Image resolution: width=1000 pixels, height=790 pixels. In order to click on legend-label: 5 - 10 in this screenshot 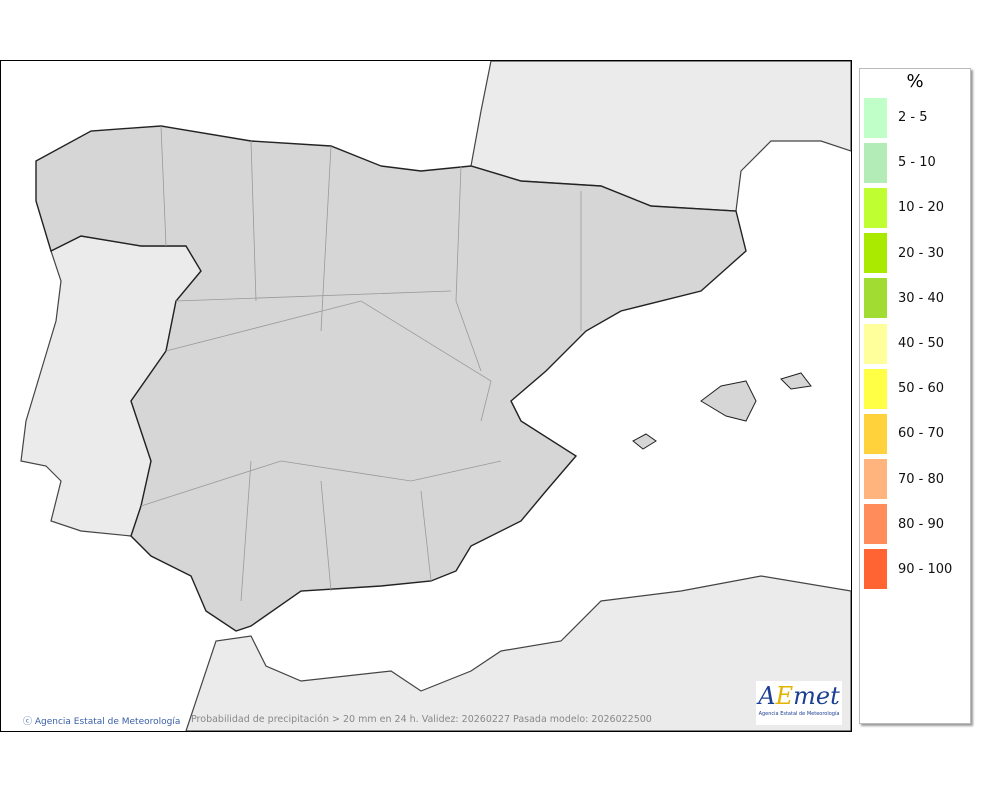, I will do `click(917, 163)`.